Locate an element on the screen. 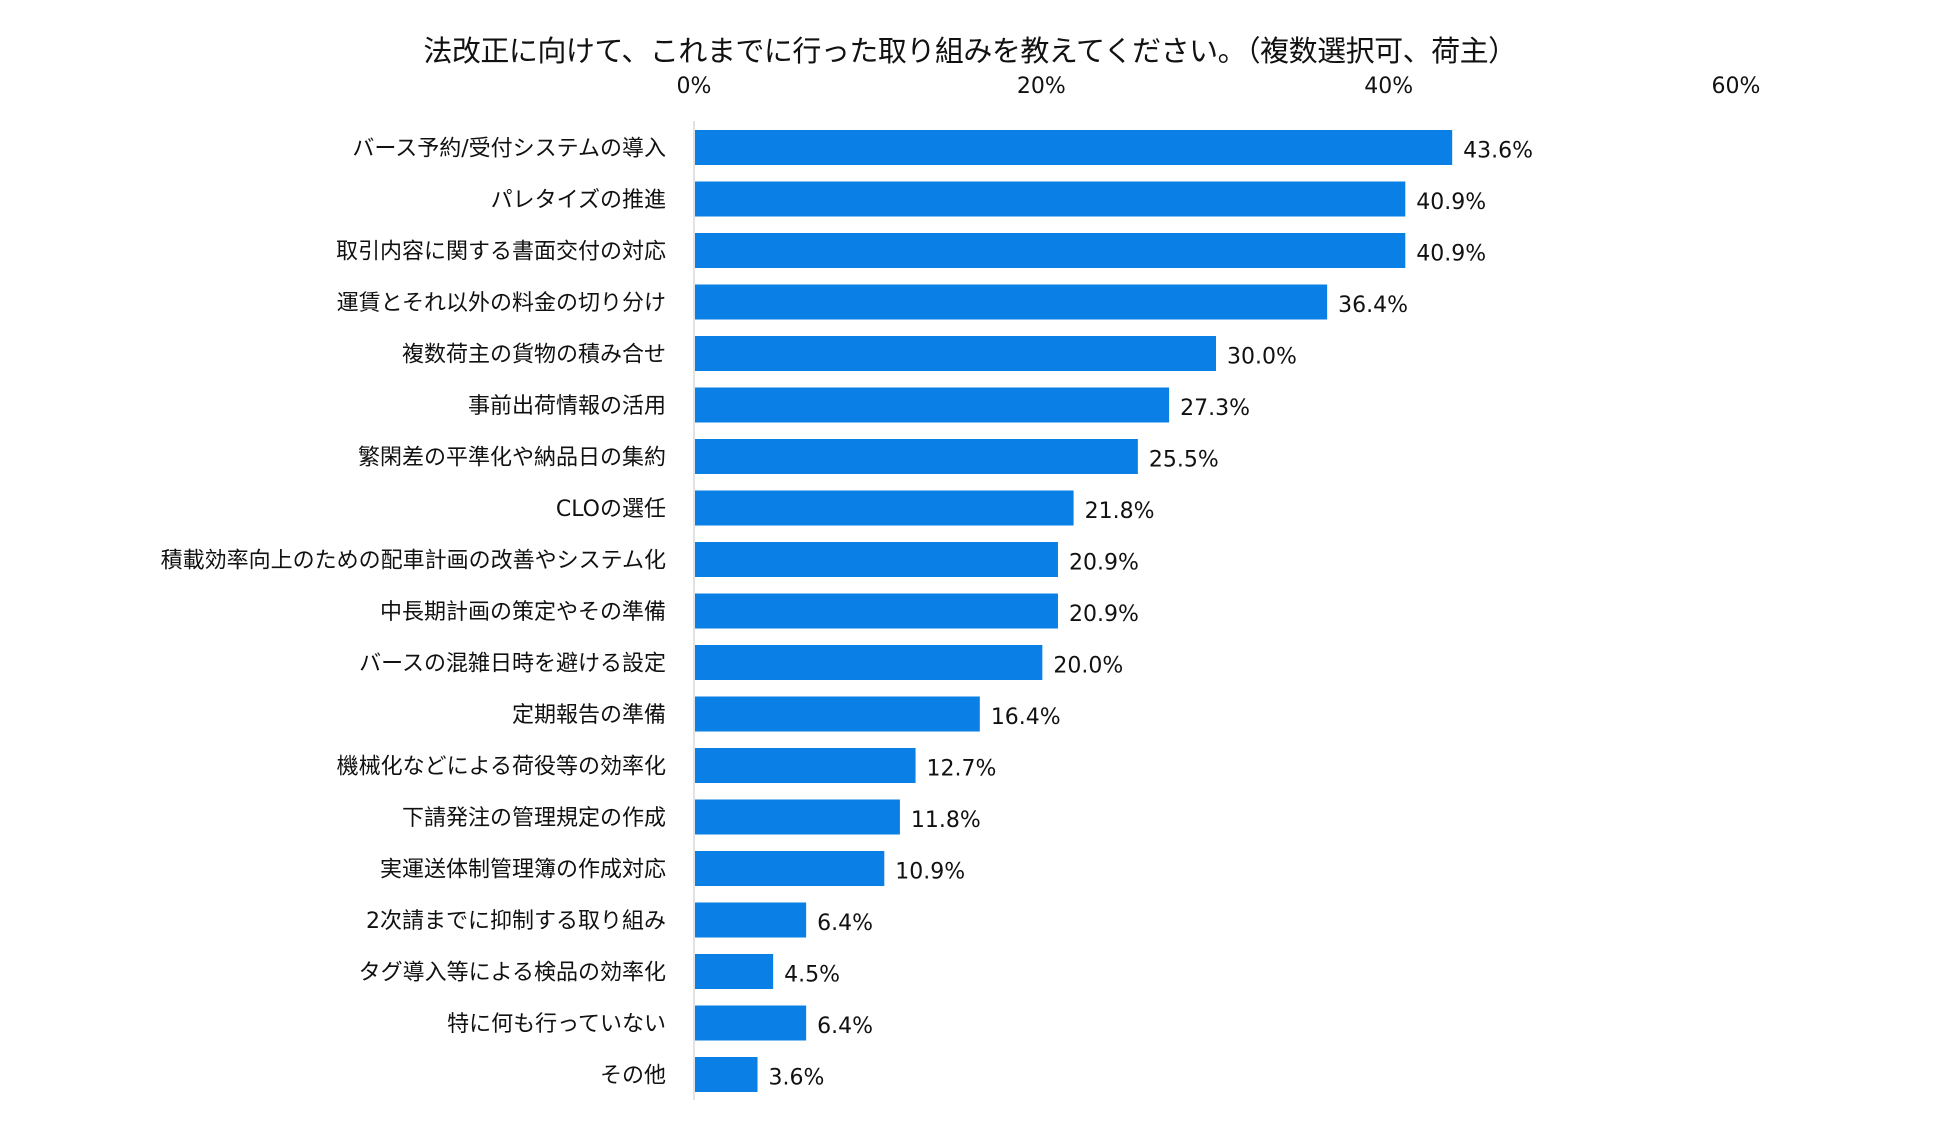 This screenshot has height=1123, width=1950. category-label: 積載効率向上のための配車計画の改善やシステム化 is located at coordinates (413, 561).